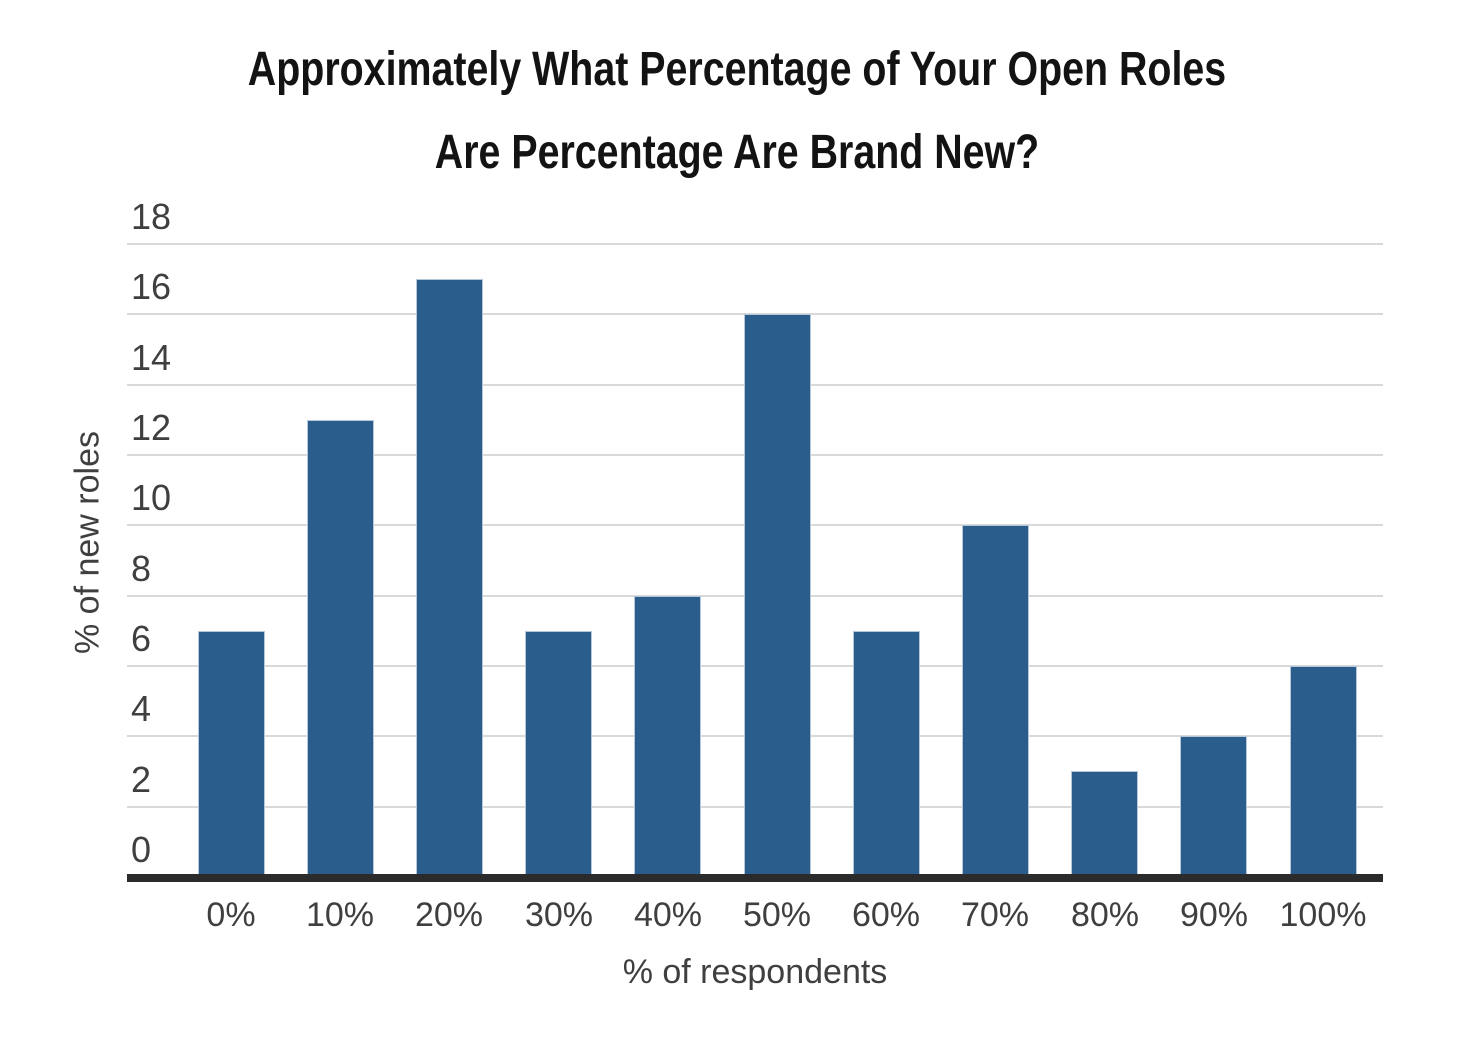  Describe the element at coordinates (755, 878) in the screenshot. I see `x-axis-line` at that location.